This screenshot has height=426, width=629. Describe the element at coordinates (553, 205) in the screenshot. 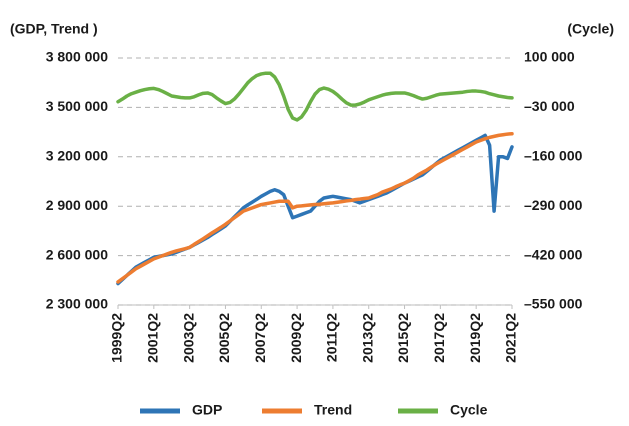

I see `y2-tick-label: –290 000` at that location.